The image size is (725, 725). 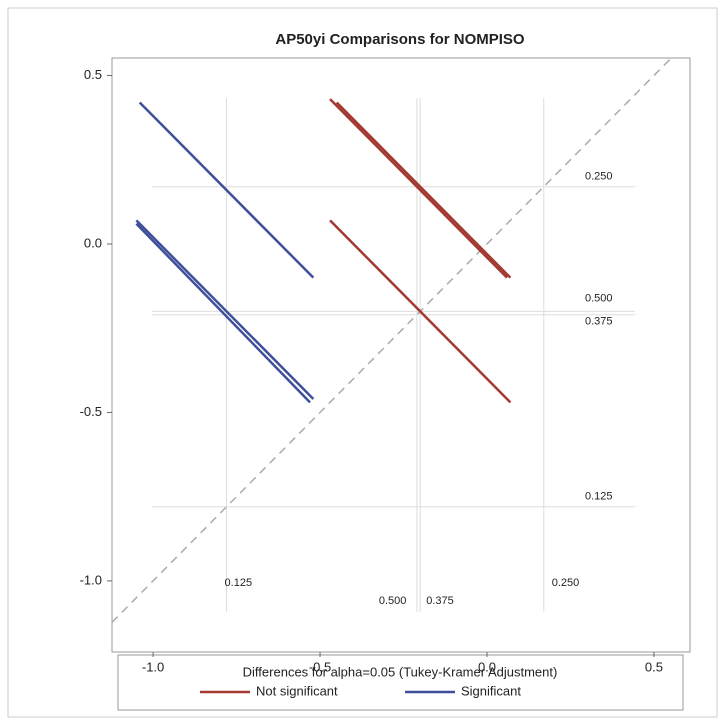 I want to click on legend-box, so click(x=400, y=682).